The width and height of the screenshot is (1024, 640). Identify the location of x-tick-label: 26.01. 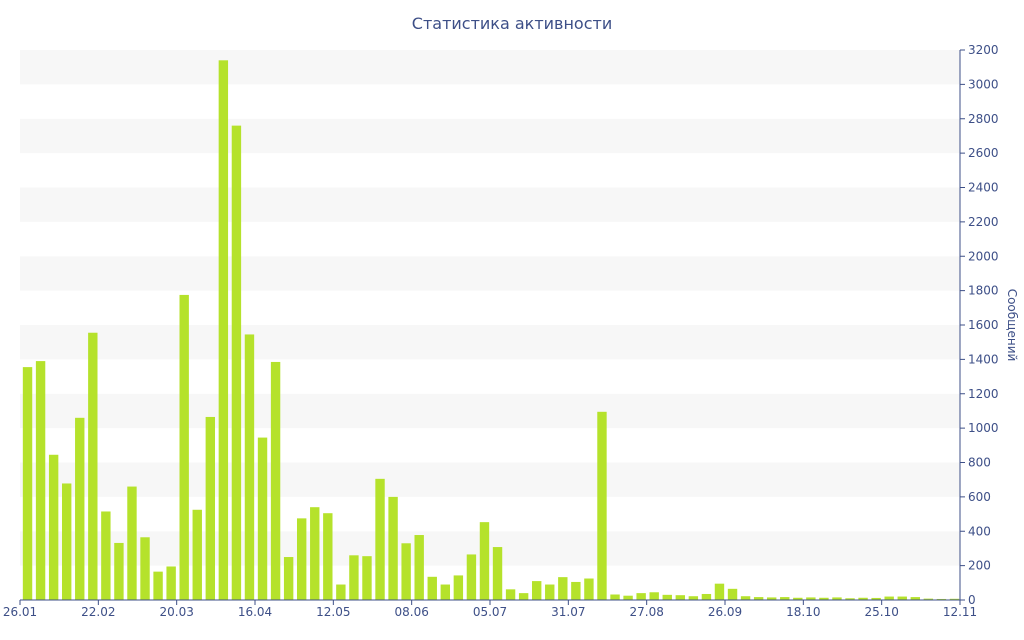
(20, 612).